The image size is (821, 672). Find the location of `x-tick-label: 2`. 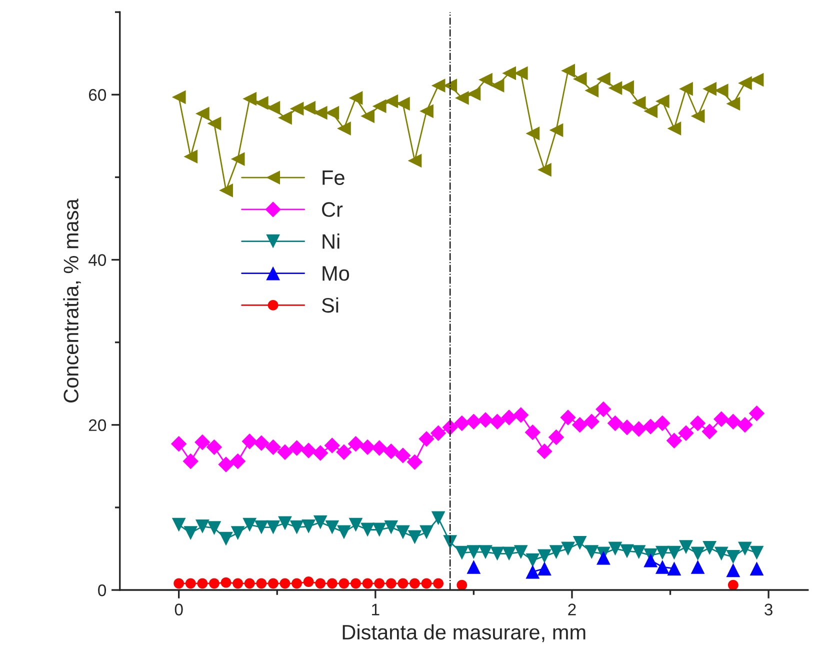

x-tick-label: 2 is located at coordinates (572, 610).